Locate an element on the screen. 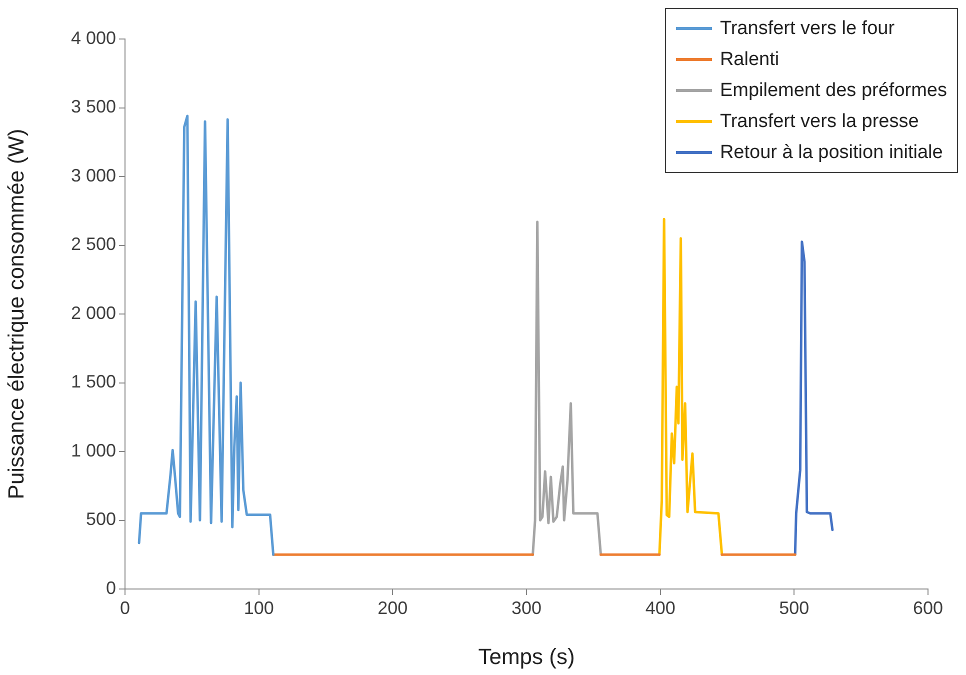 Image resolution: width=966 pixels, height=675 pixels. y-tick-label: 4 000 is located at coordinates (93, 38).